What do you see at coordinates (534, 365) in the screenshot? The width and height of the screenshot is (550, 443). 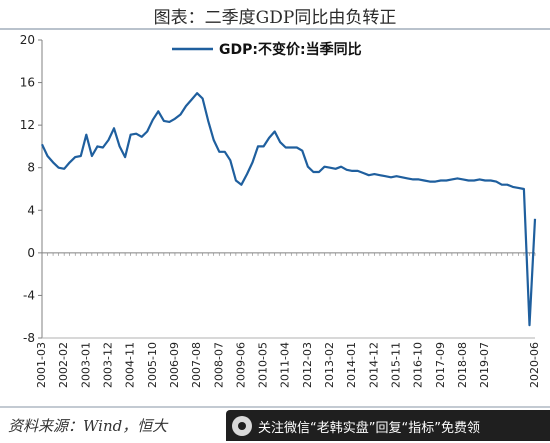 I see `x-tick-label: 2020-06` at bounding box center [534, 365].